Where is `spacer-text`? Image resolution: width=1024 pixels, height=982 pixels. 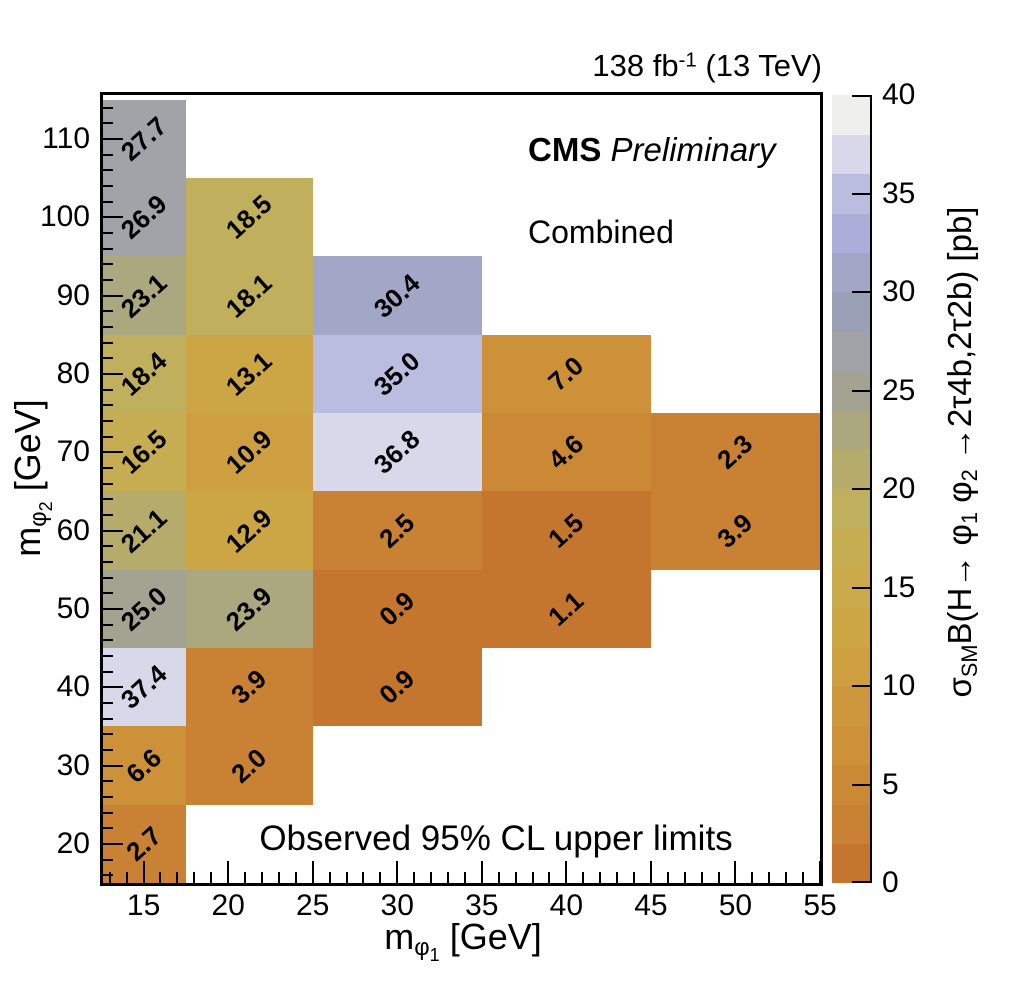 spacer-text is located at coordinates (605, 149).